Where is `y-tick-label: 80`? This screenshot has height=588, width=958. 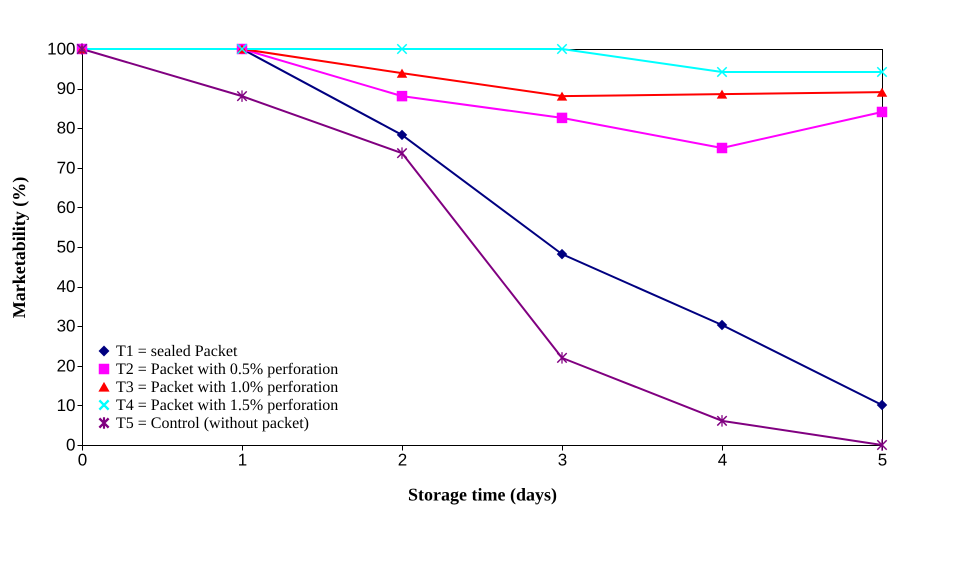
y-tick-label: 80 is located at coordinates (66, 128).